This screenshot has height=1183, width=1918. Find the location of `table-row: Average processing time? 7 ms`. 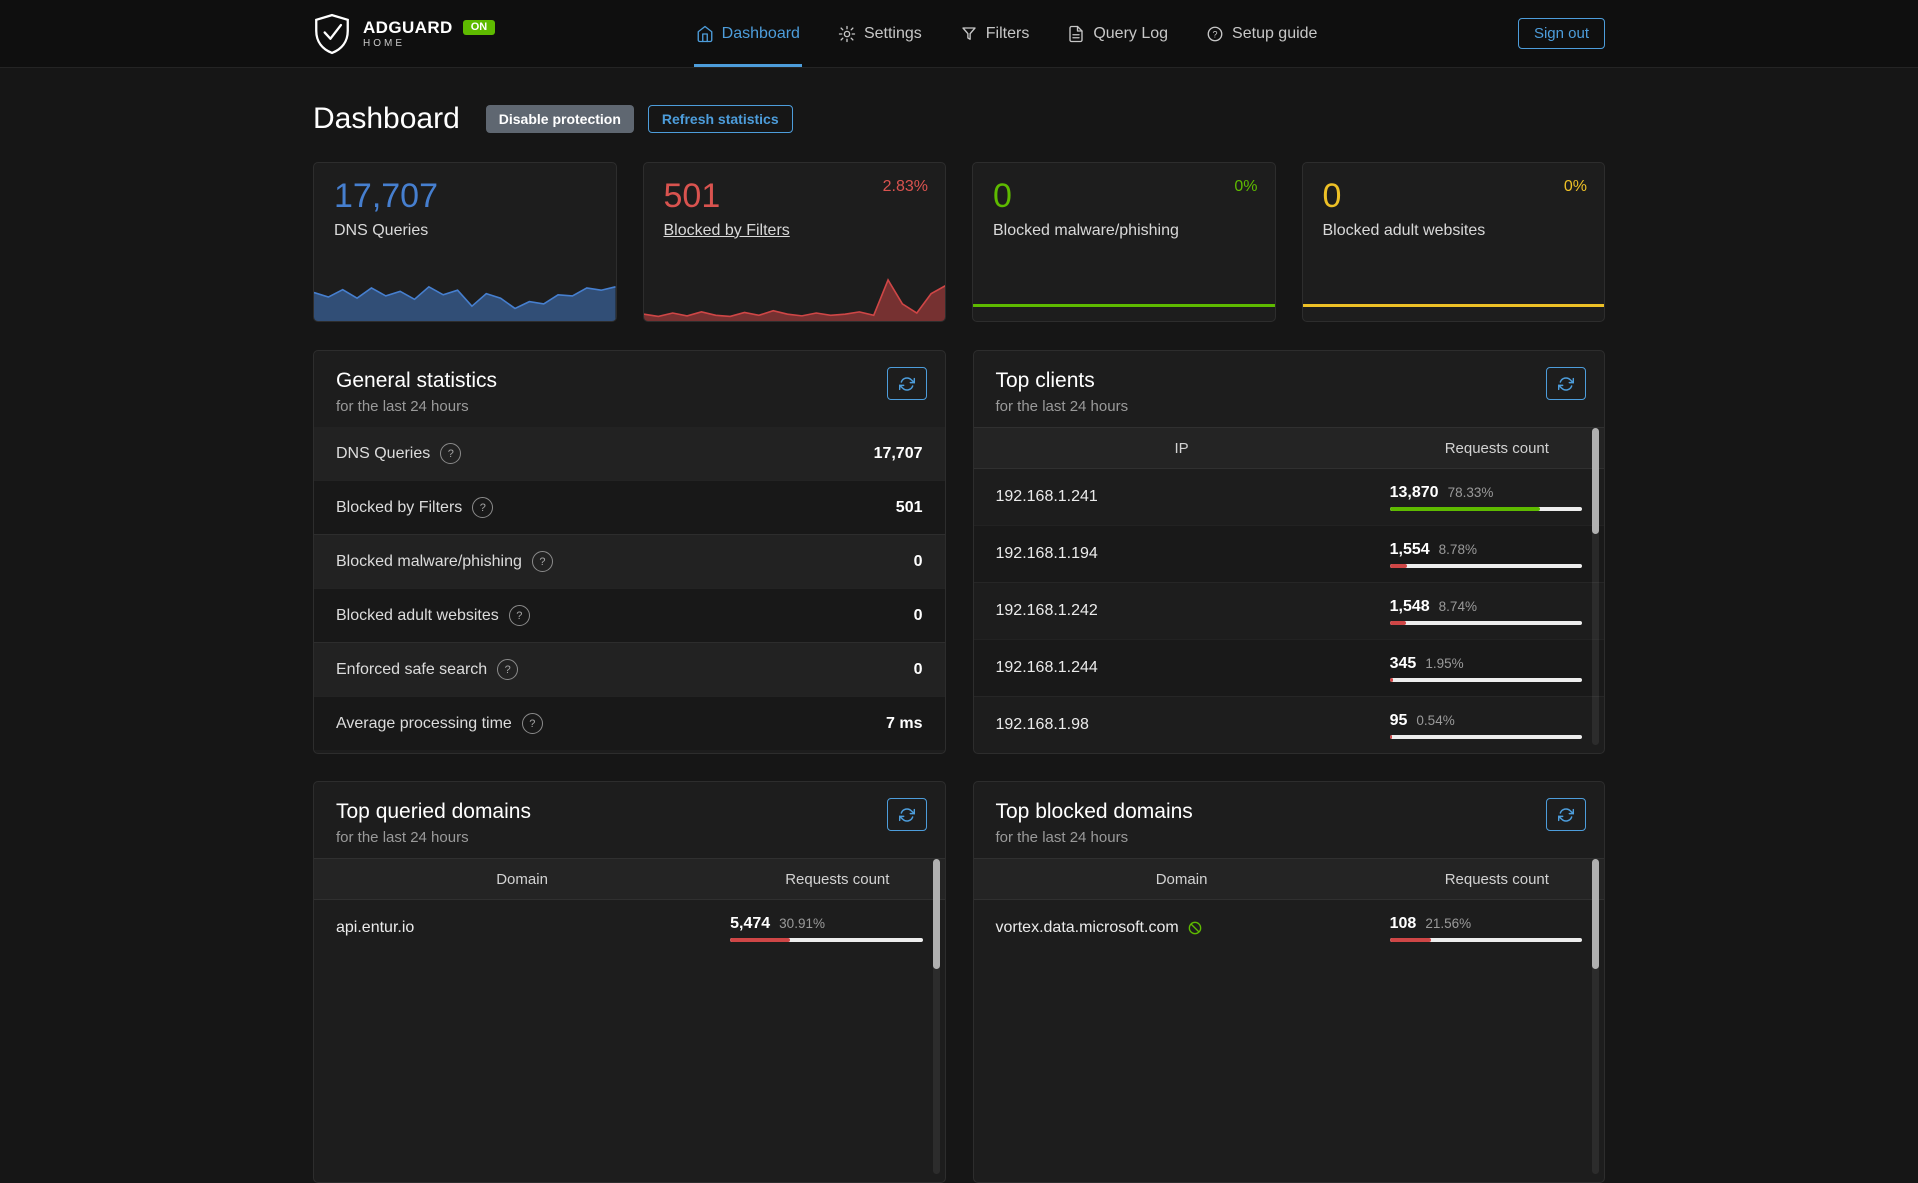

table-row: Average processing time? 7 ms is located at coordinates (629, 723).